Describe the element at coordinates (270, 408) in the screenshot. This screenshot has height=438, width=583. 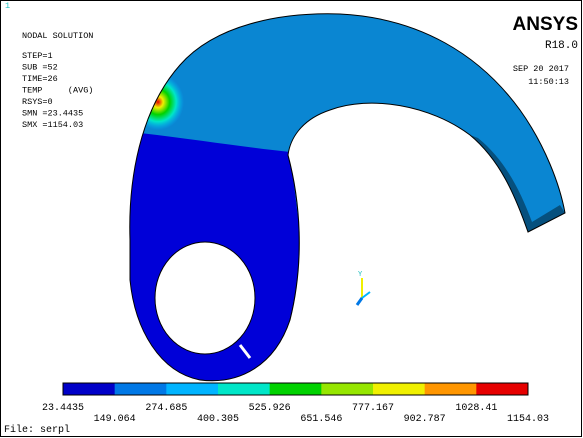
I see `legend-label: 525.926` at that location.